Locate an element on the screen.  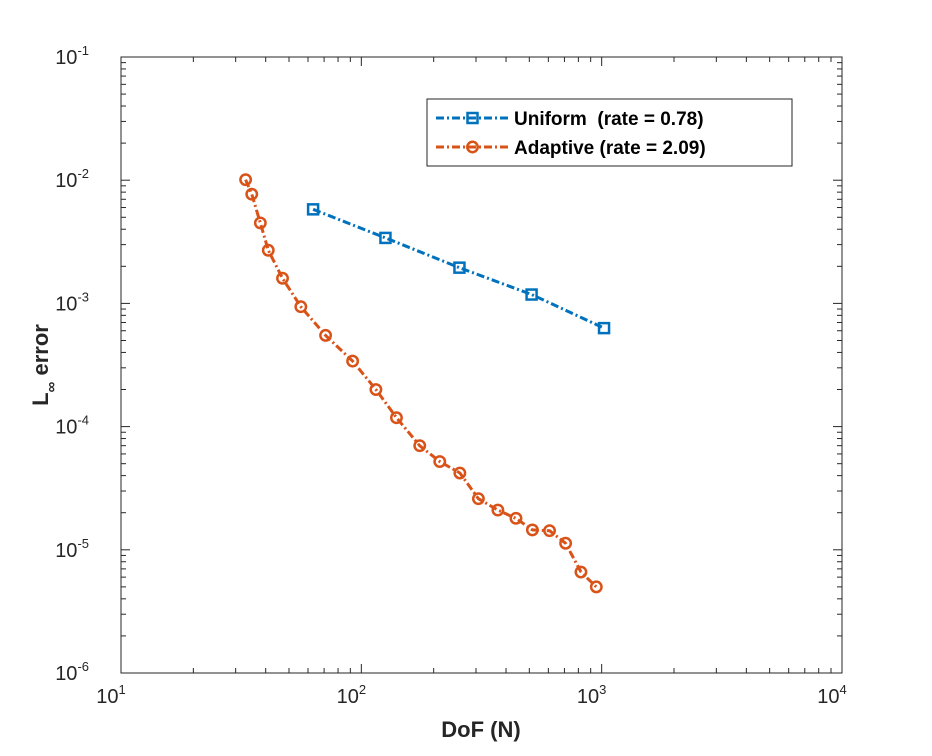
y-tick-label: 10⁻⁶ is located at coordinates (72, 672).